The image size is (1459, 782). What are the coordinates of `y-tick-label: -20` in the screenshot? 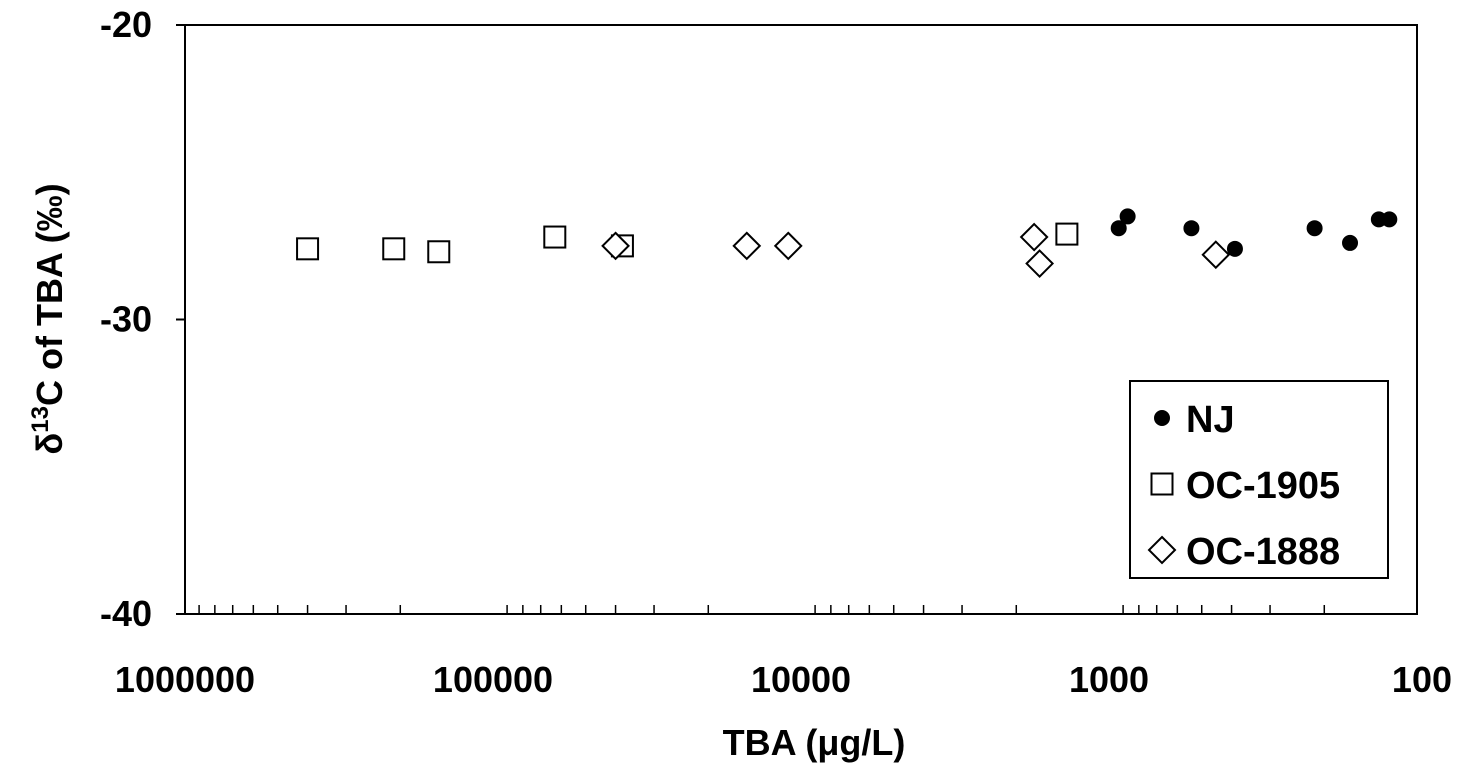 It's located at (126, 24).